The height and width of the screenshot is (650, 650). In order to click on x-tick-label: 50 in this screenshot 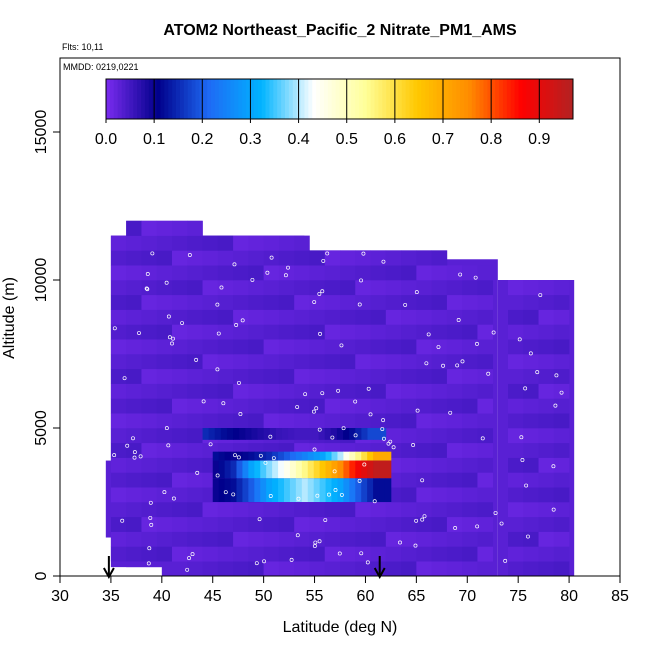, I will do `click(264, 596)`.